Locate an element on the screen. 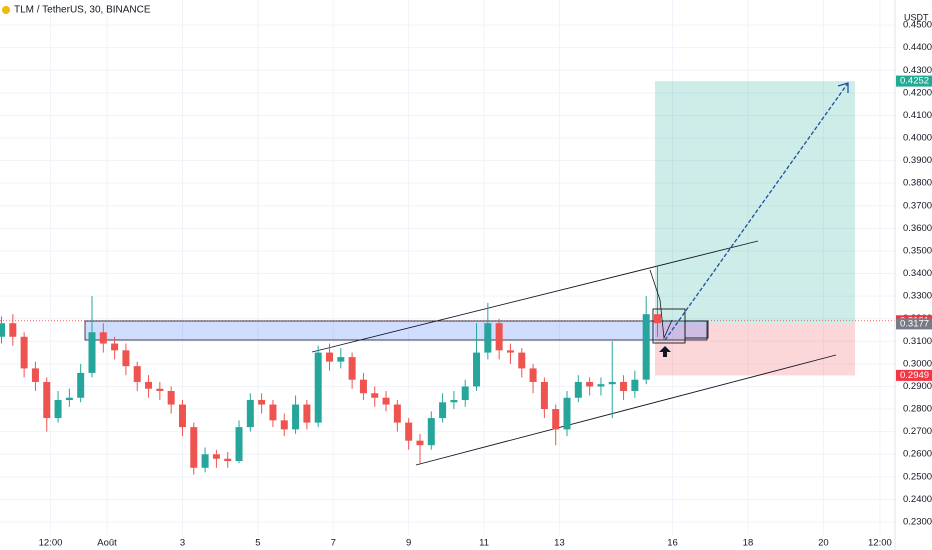 This screenshot has width=932, height=550. y-tick-label: 0.2400 is located at coordinates (917, 499).